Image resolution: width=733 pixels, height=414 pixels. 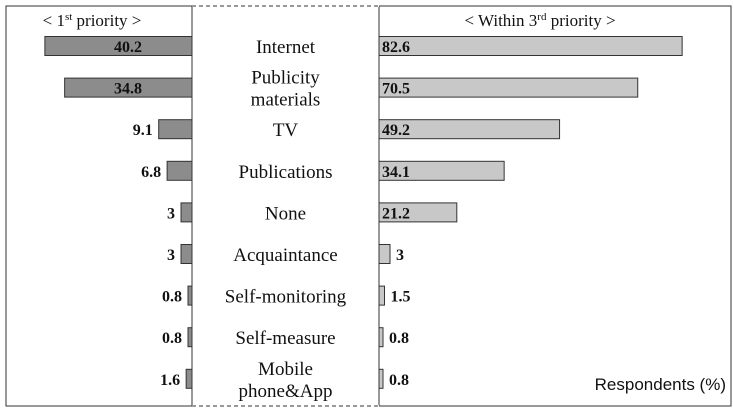 What do you see at coordinates (400, 255) in the screenshot?
I see `right-bar-value-label: 3` at bounding box center [400, 255].